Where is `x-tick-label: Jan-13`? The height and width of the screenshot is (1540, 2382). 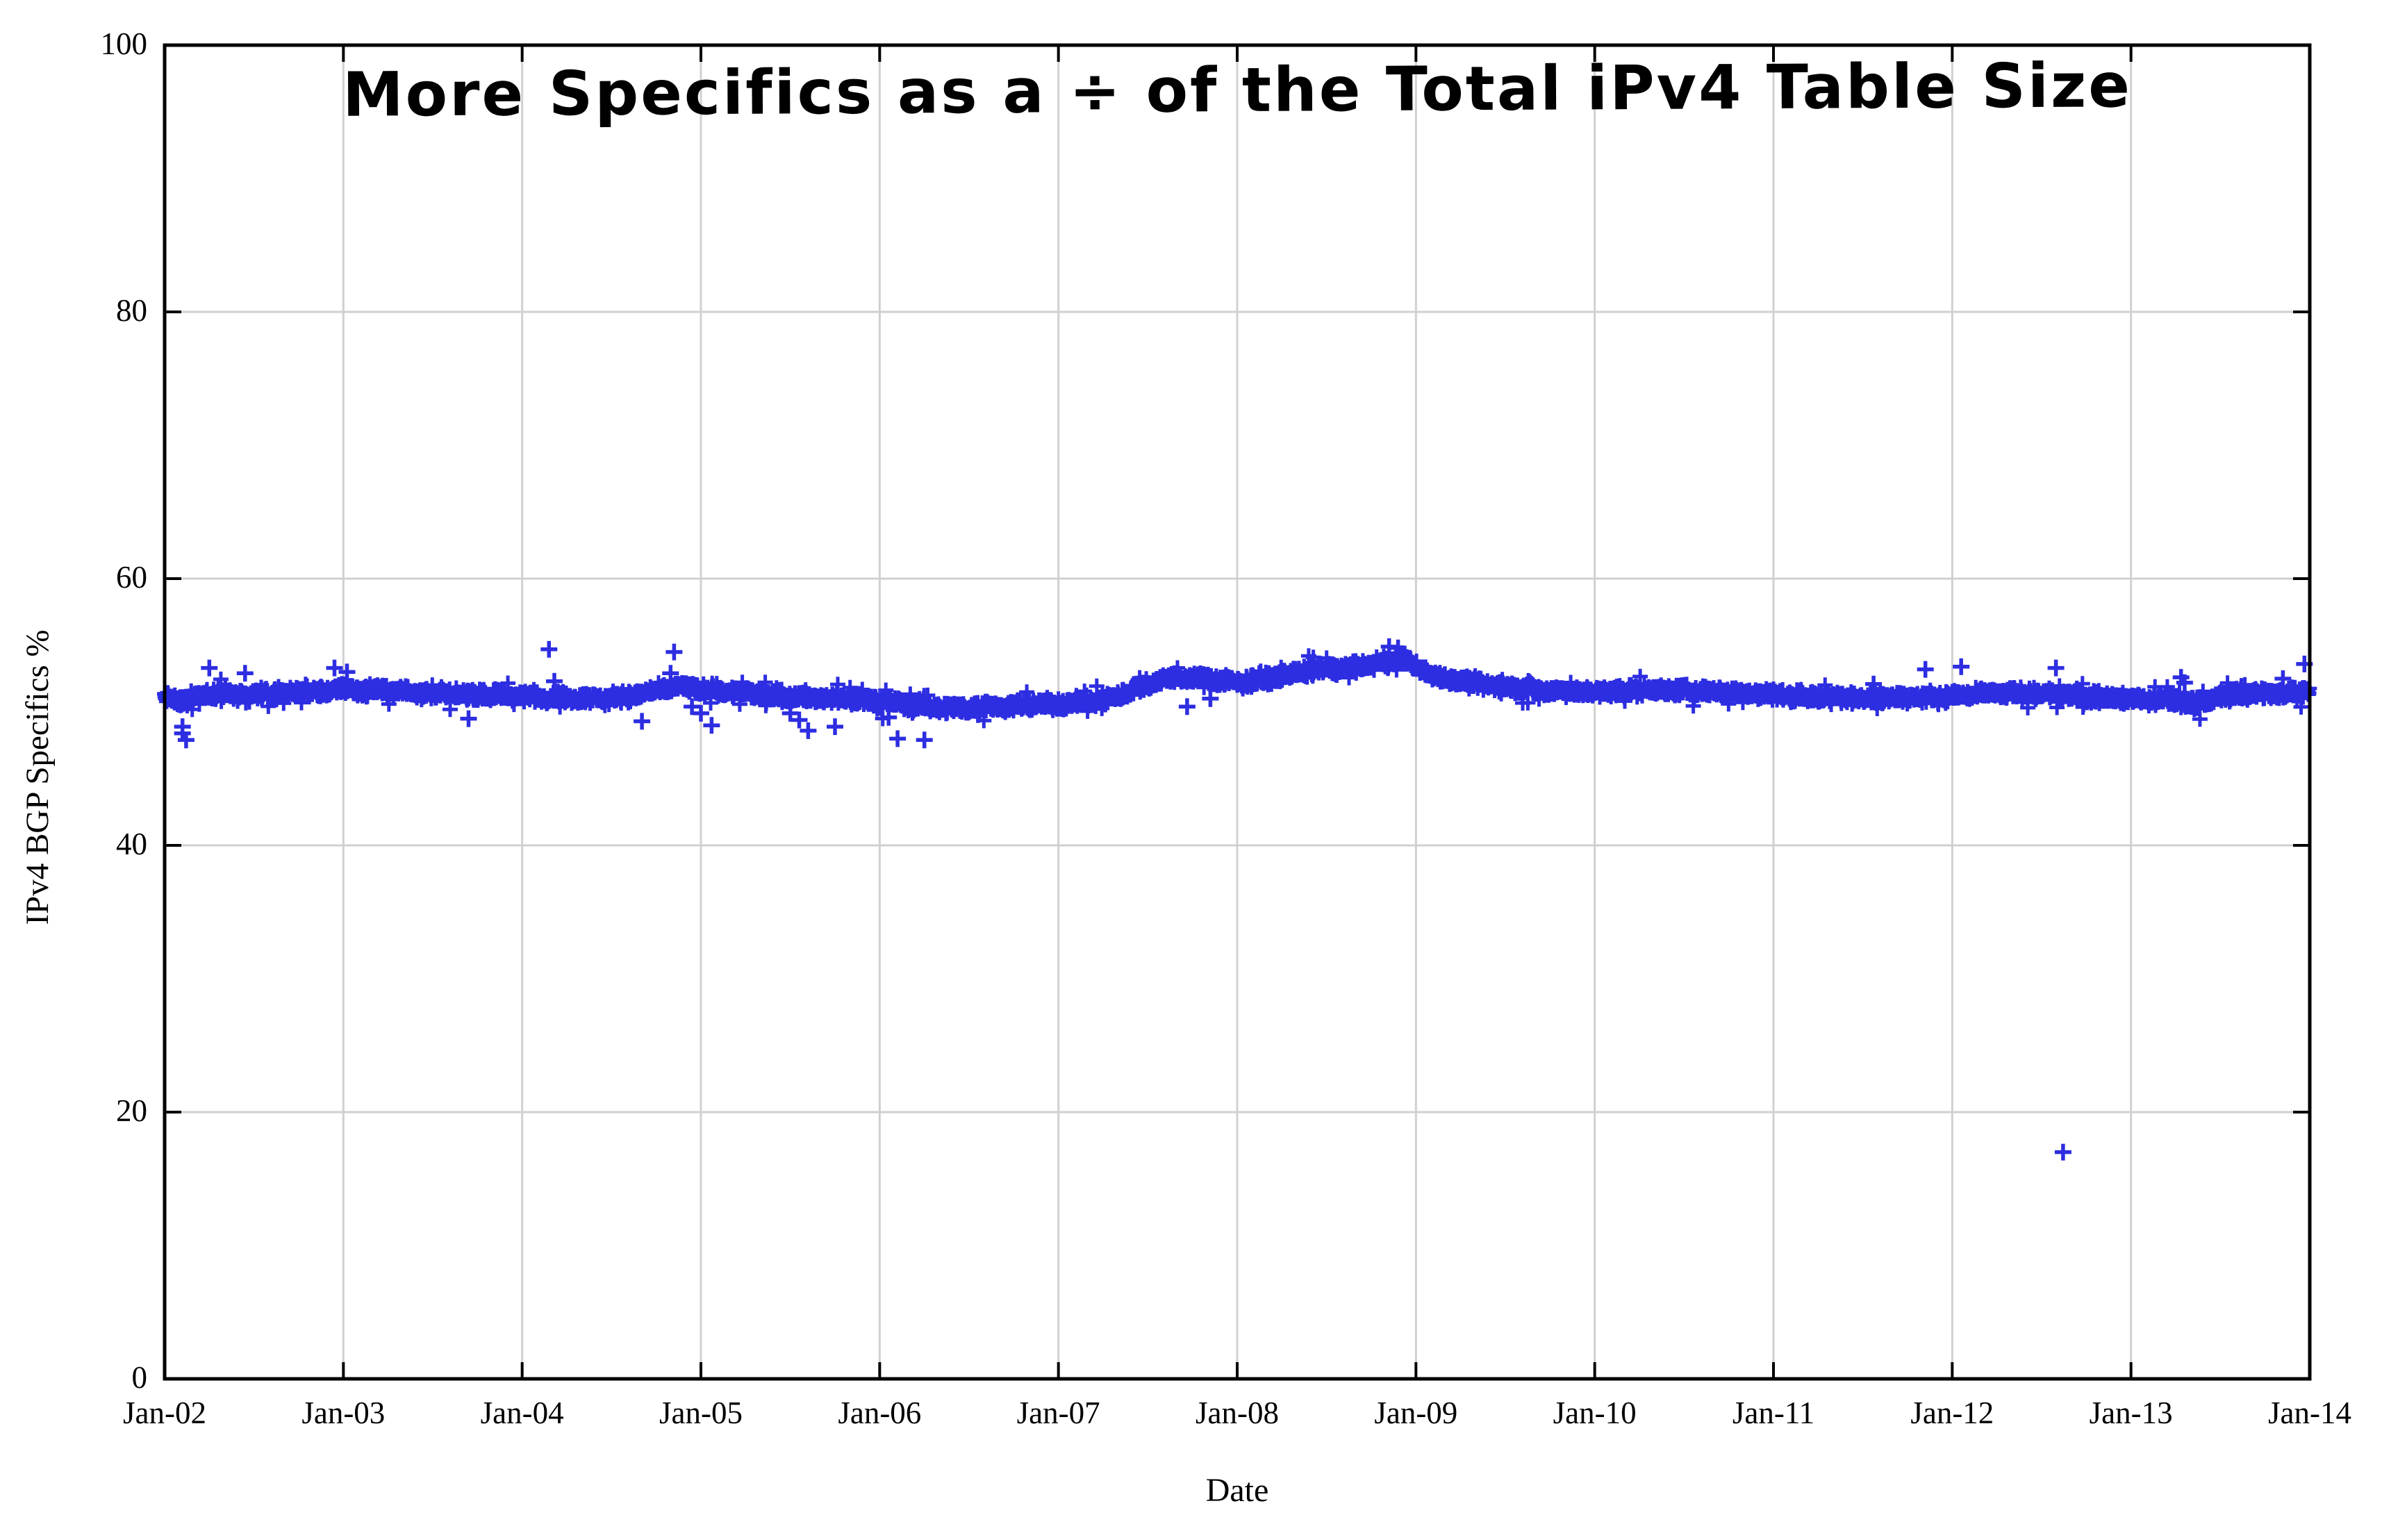 x-tick-label: Jan-13 is located at coordinates (2131, 1413).